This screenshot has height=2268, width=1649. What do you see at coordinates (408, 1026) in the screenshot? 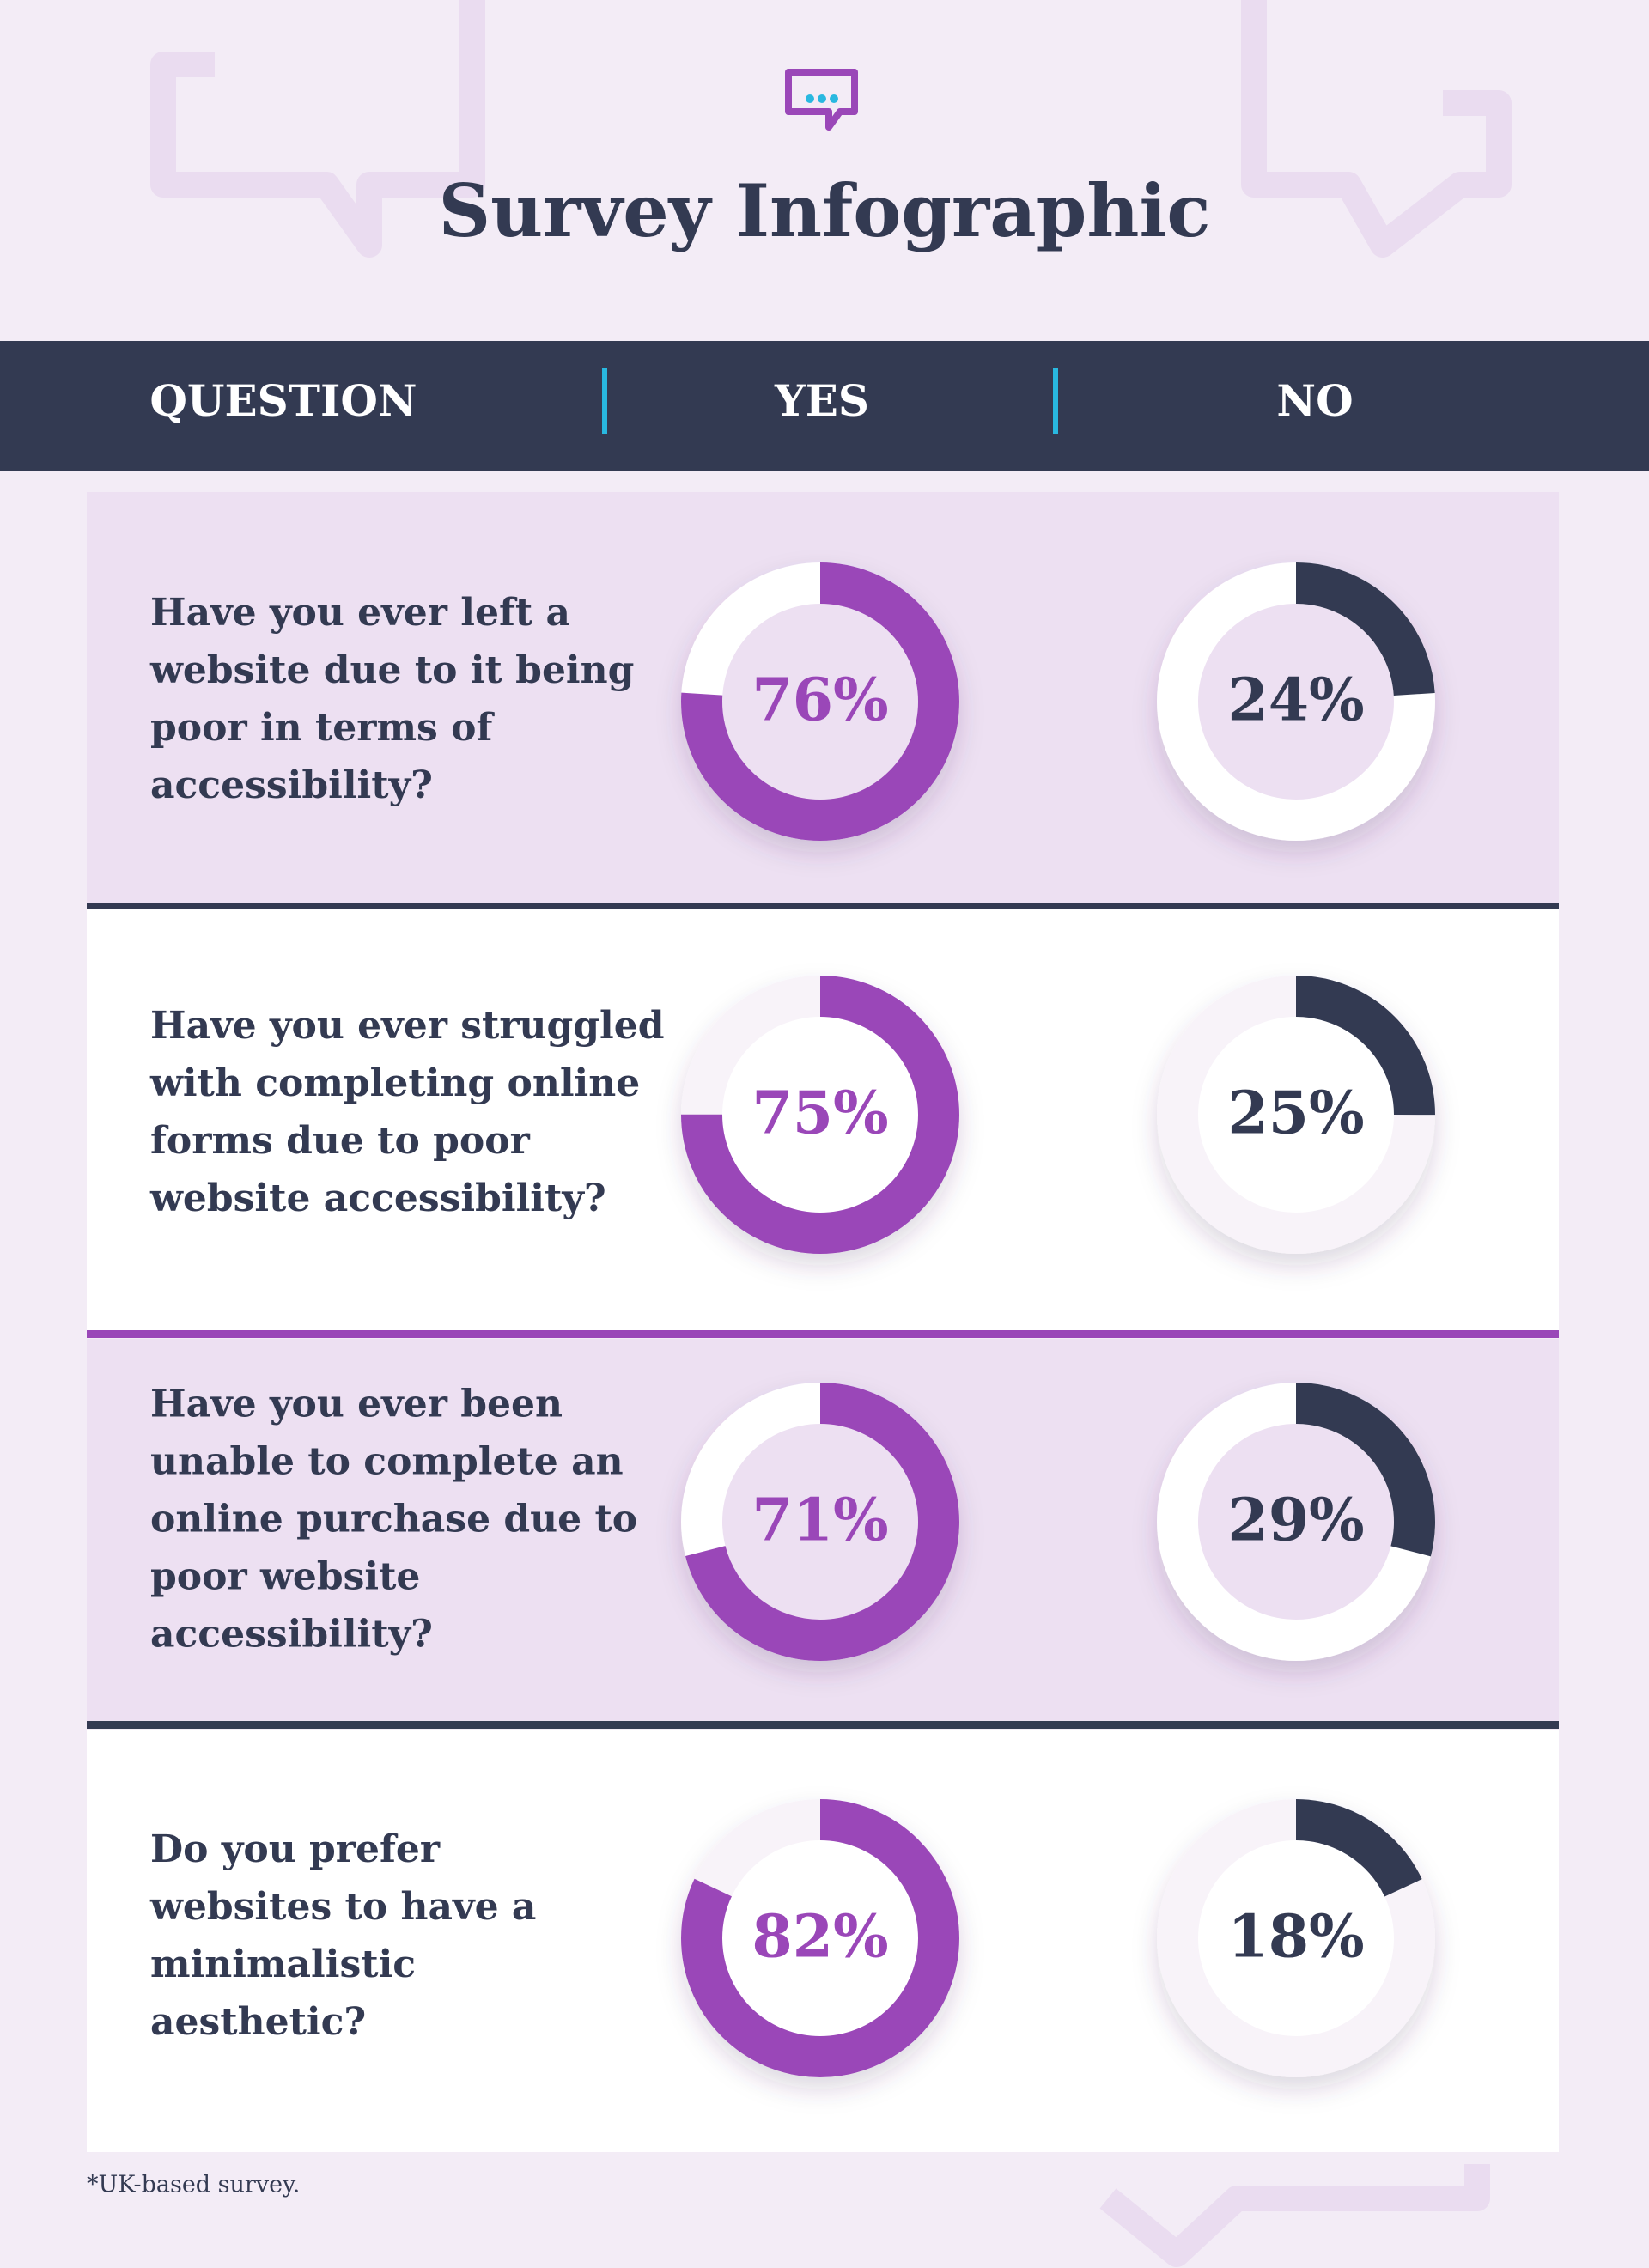
I see `question-text: Have you ever struggled` at bounding box center [408, 1026].